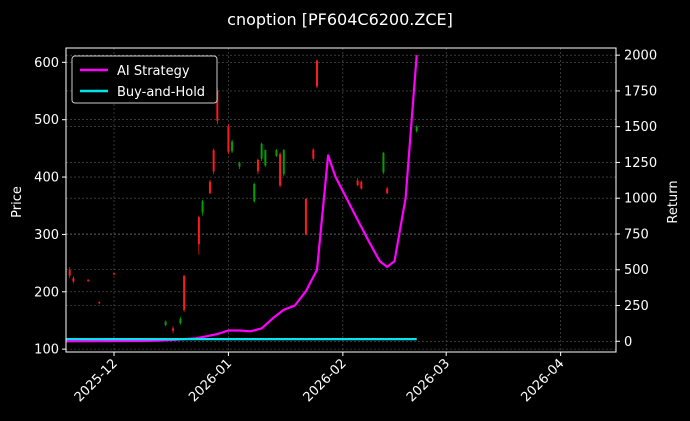  Describe the element at coordinates (46, 235) in the screenshot. I see `y-tick-label-2: 300` at that location.